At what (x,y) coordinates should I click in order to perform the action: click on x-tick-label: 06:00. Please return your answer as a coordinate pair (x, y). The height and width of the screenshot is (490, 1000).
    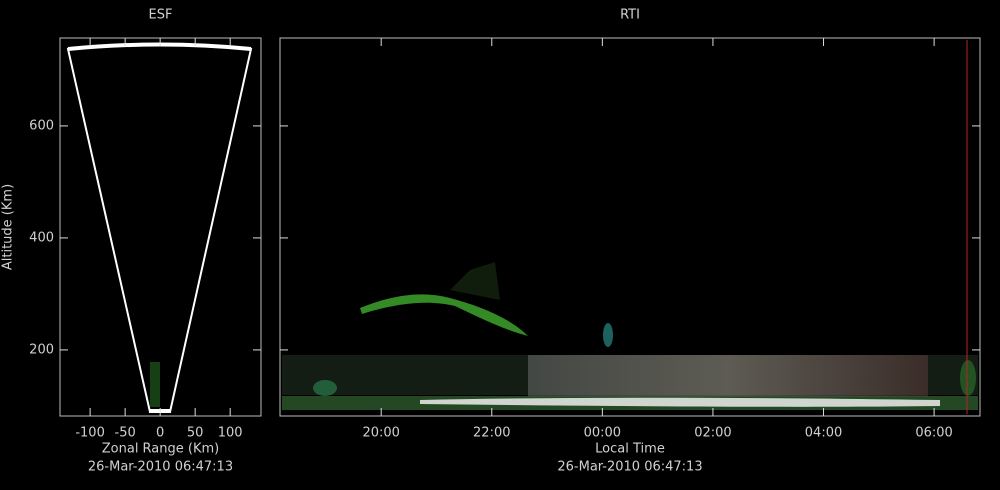
    Looking at the image, I should click on (933, 433).